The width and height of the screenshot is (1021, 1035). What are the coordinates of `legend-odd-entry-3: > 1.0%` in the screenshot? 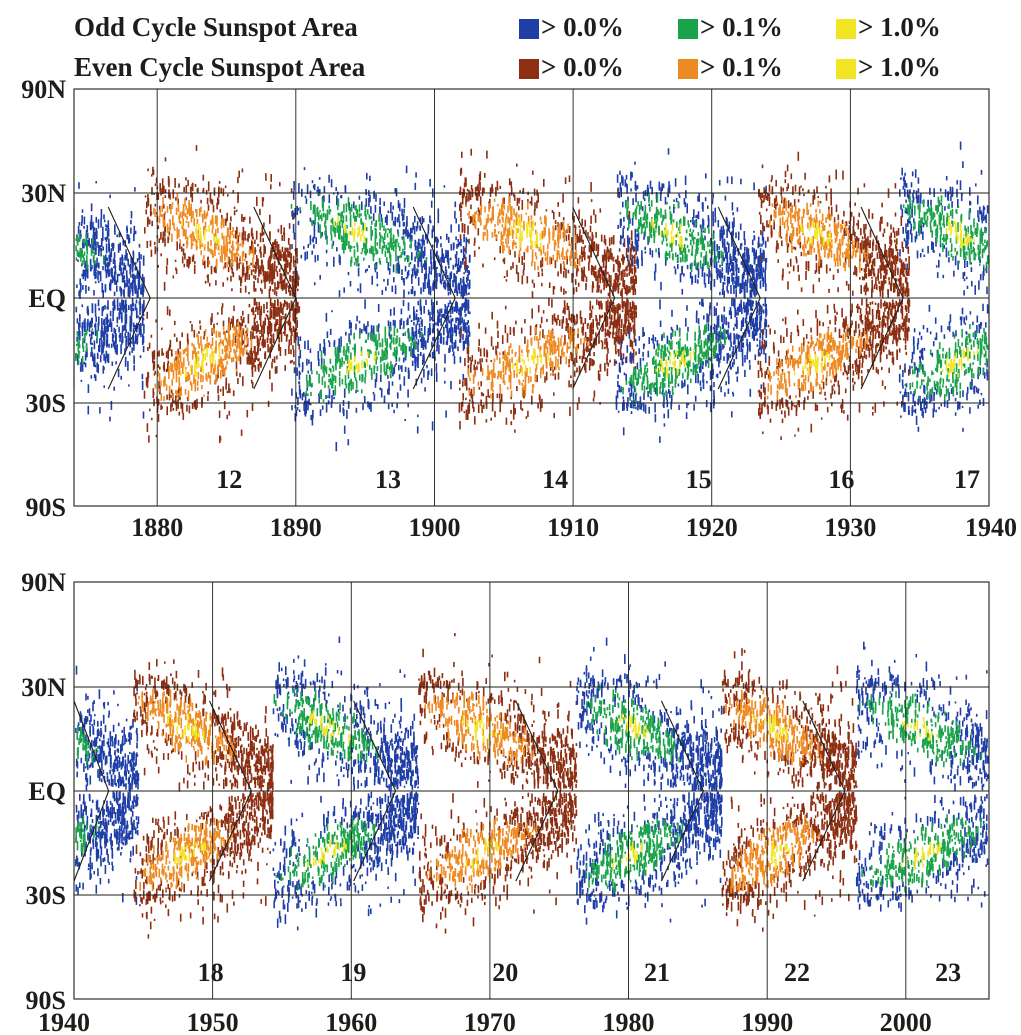 It's located at (899, 27).